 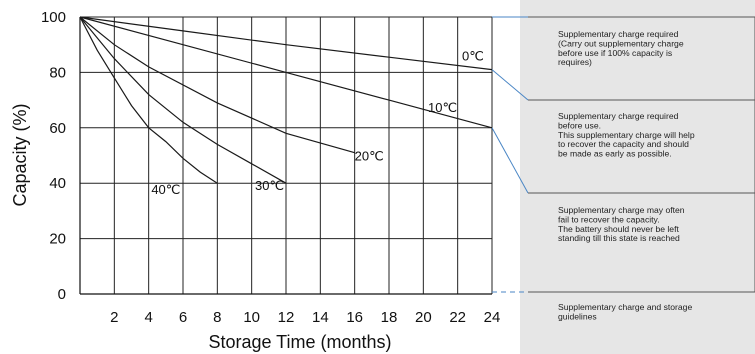 What do you see at coordinates (53, 17) in the screenshot?
I see `y-tick-label-100: 100` at bounding box center [53, 17].